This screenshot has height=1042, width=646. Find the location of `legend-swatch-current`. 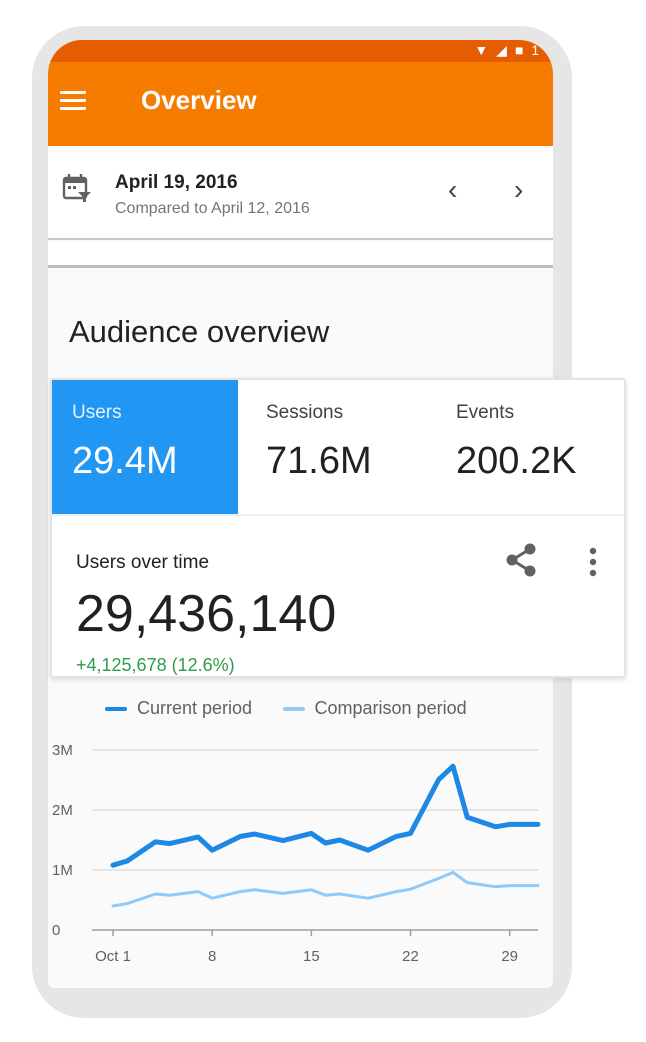

legend-swatch-current is located at coordinates (116, 709).